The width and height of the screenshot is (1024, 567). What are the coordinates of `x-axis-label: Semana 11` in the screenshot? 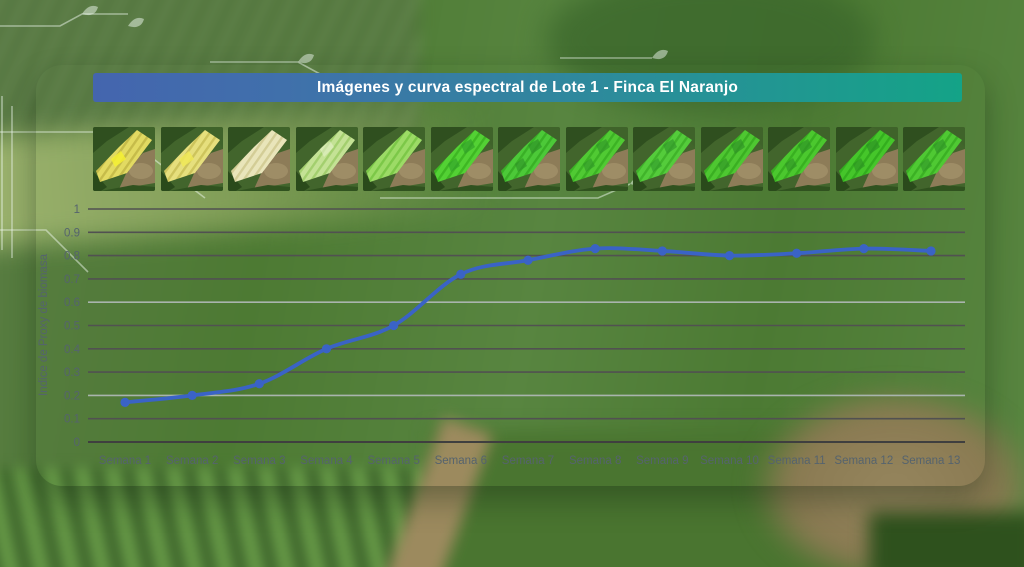 It's located at (797, 461).